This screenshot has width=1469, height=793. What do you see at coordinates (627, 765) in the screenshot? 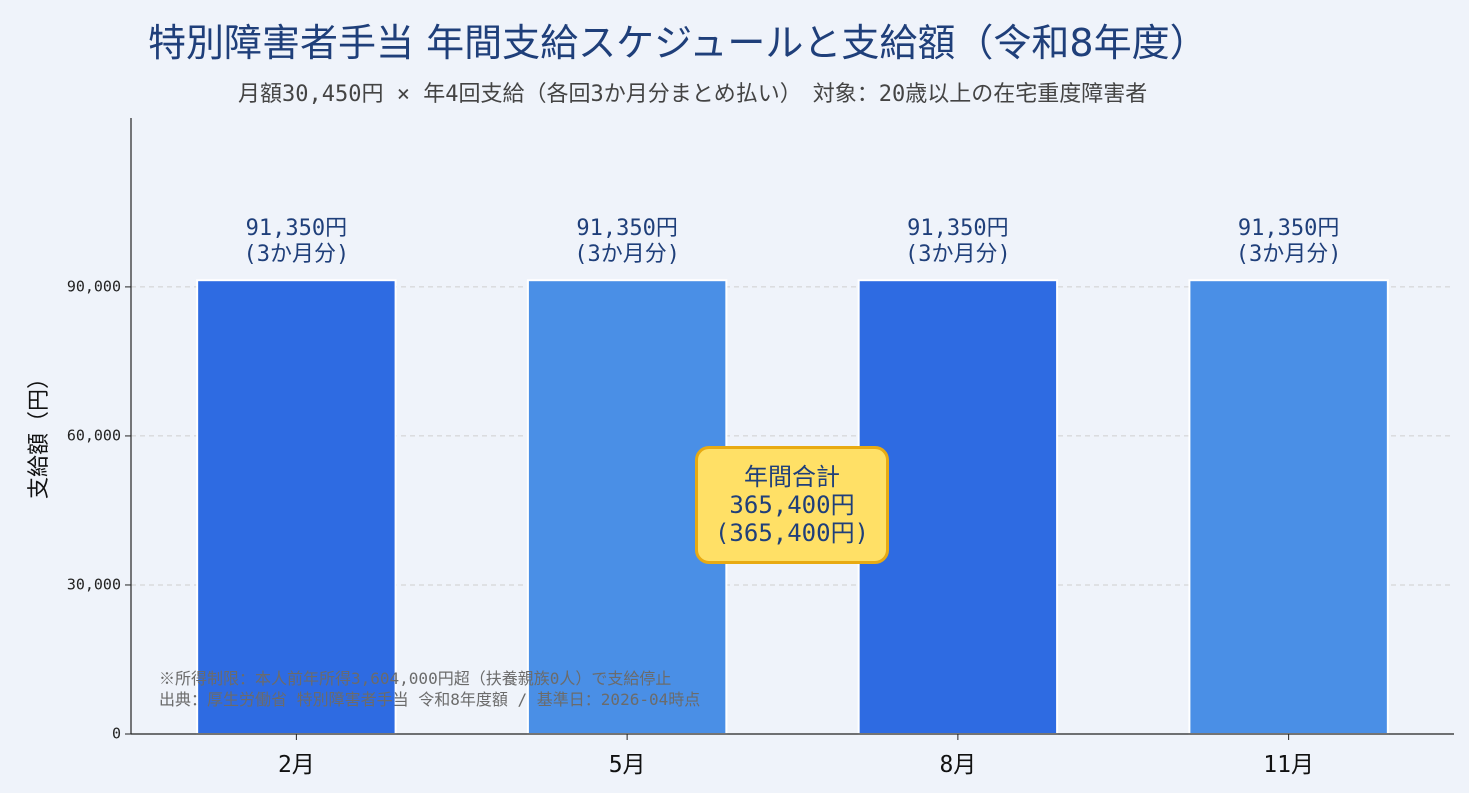
I see `x-tick-label: 5月` at bounding box center [627, 765].